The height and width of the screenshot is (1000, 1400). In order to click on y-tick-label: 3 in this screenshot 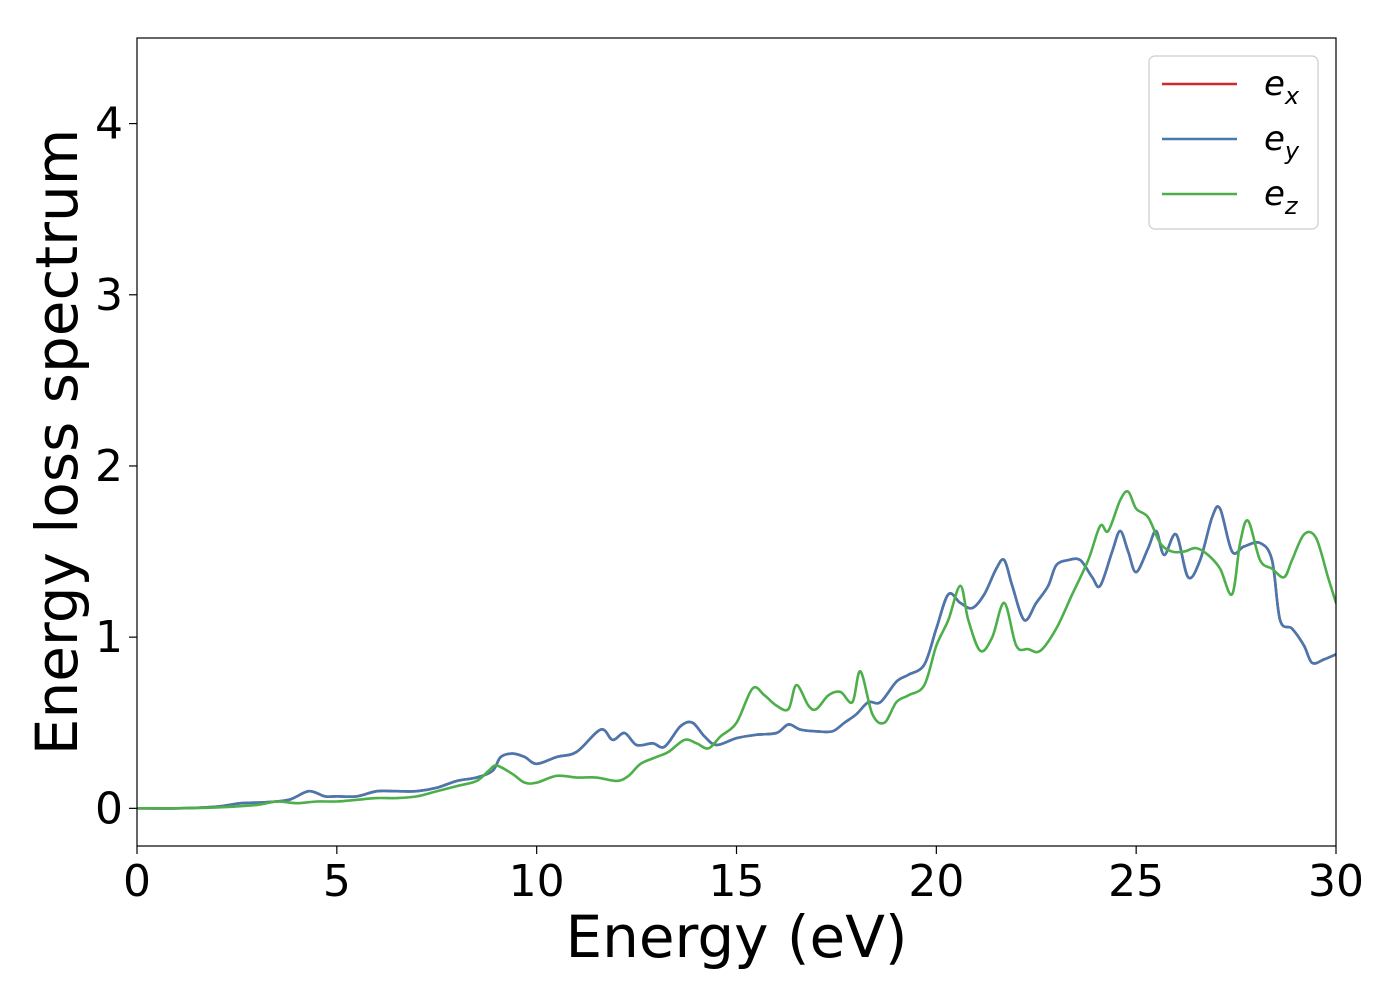, I will do `click(109, 295)`.